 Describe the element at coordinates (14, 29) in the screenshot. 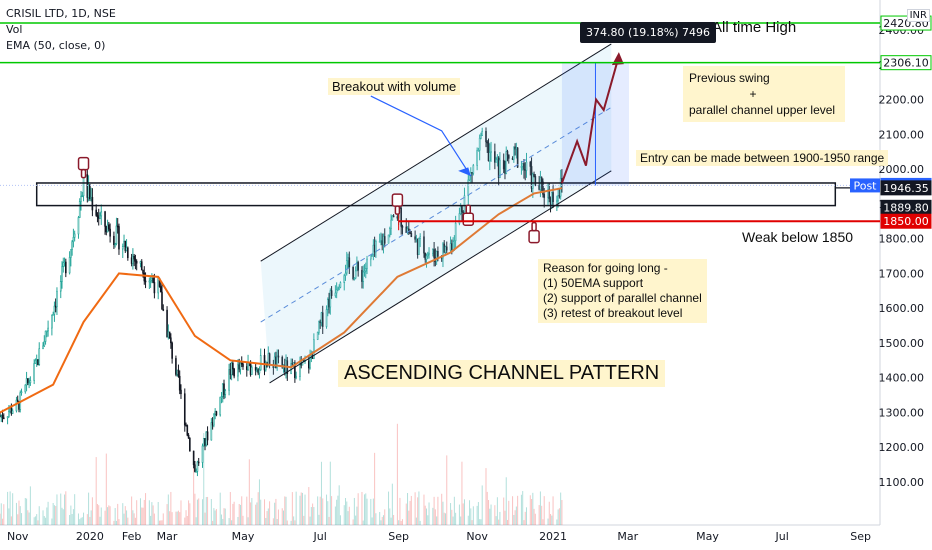

I see `legend-vol: Vol` at that location.